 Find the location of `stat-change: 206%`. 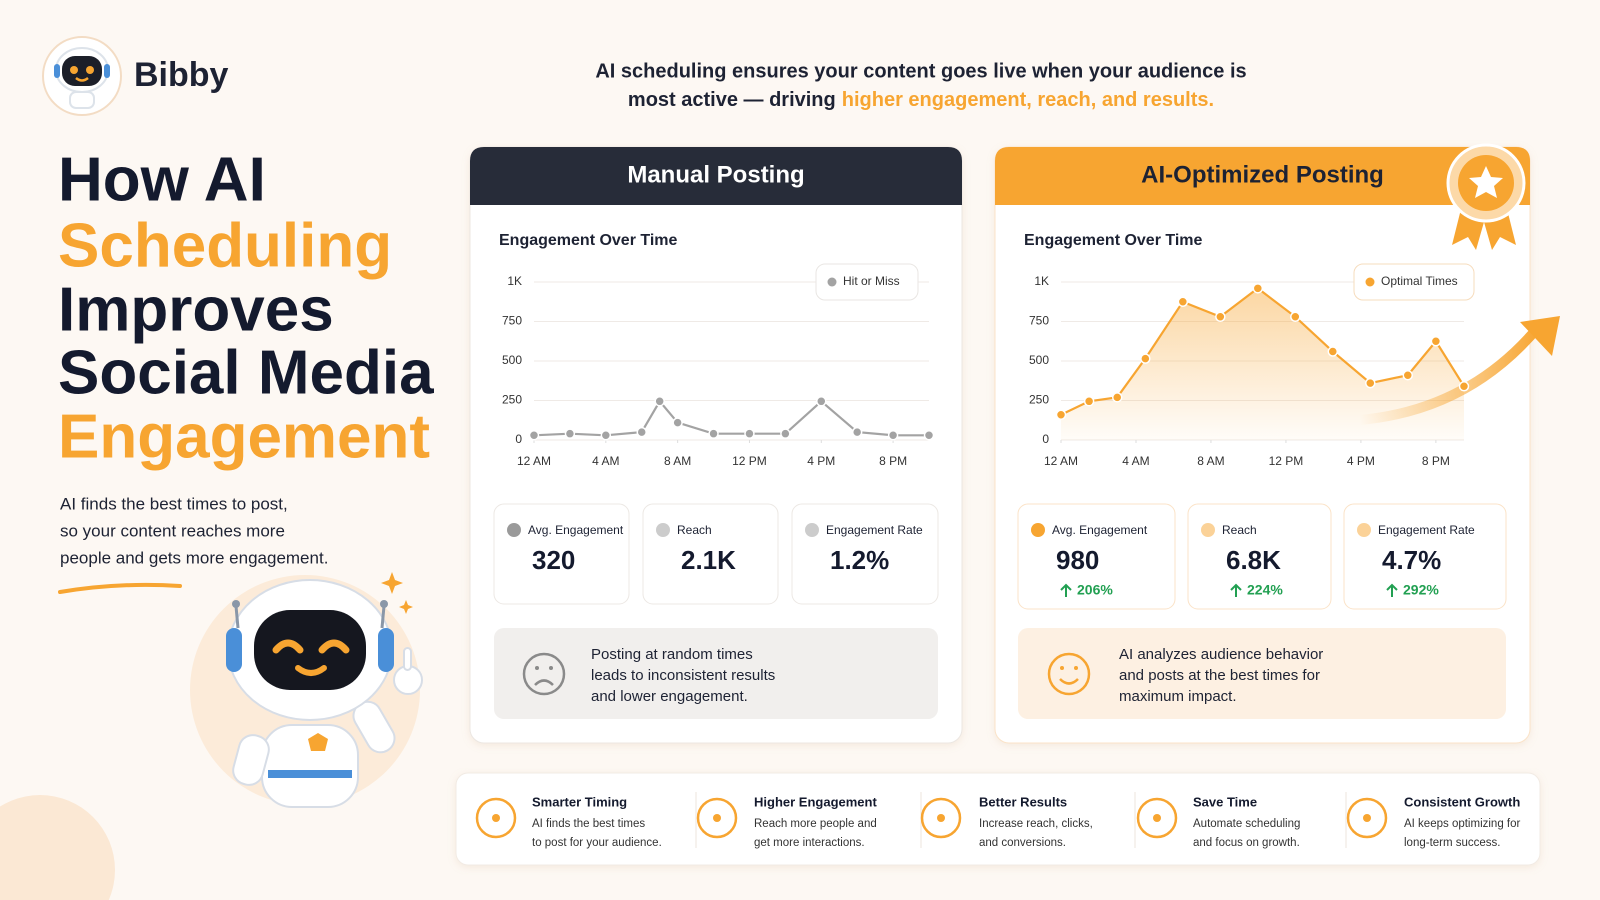

stat-change: 206% is located at coordinates (1095, 590).